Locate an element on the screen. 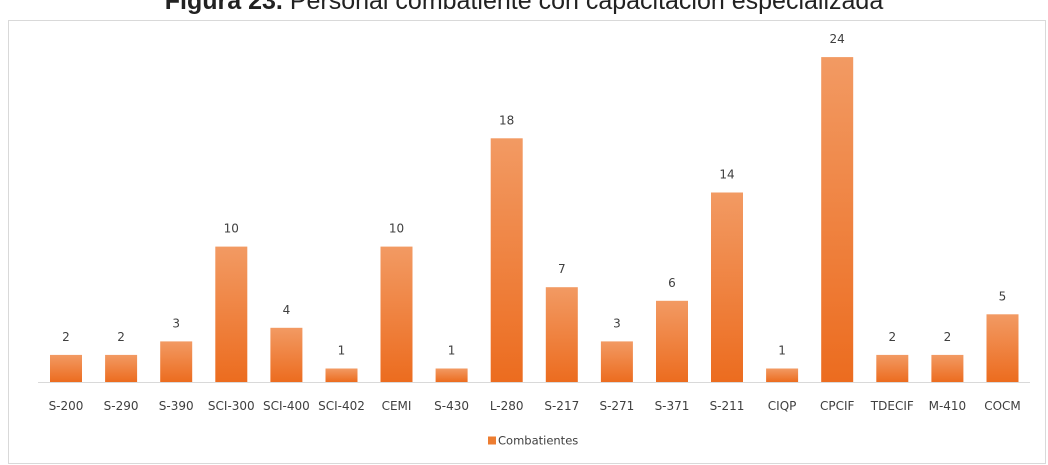 Image resolution: width=1048 pixels, height=465 pixels. x-tick-label-m-410: M-410 is located at coordinates (948, 406).